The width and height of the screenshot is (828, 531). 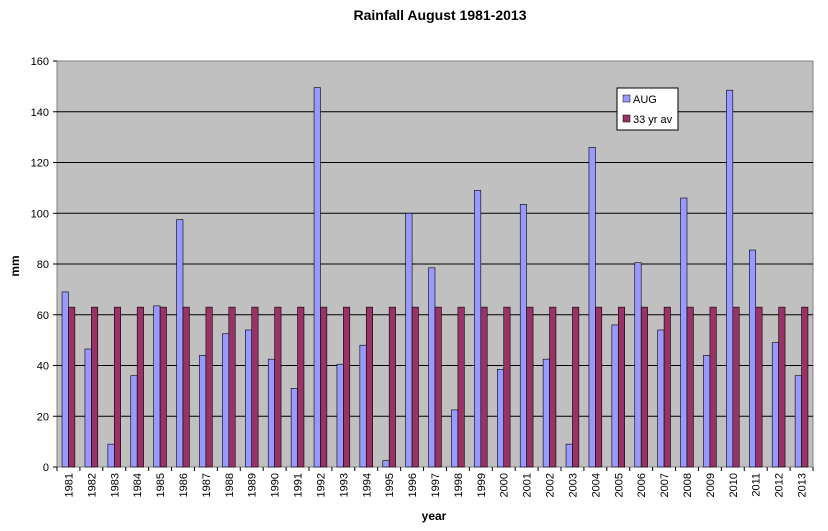 What do you see at coordinates (299, 485) in the screenshot?
I see `x-tick-label: 1991` at bounding box center [299, 485].